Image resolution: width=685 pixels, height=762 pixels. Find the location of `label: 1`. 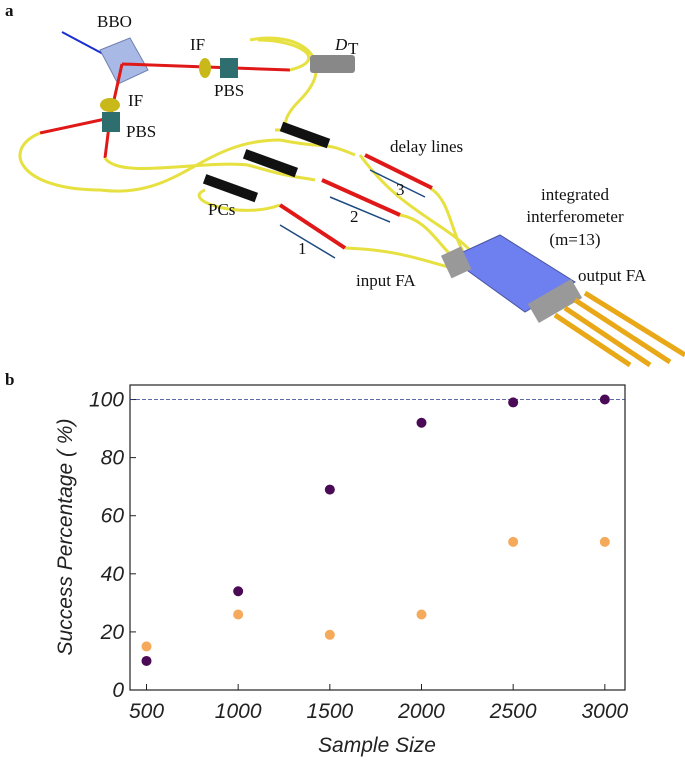

label: 1 is located at coordinates (302, 248).